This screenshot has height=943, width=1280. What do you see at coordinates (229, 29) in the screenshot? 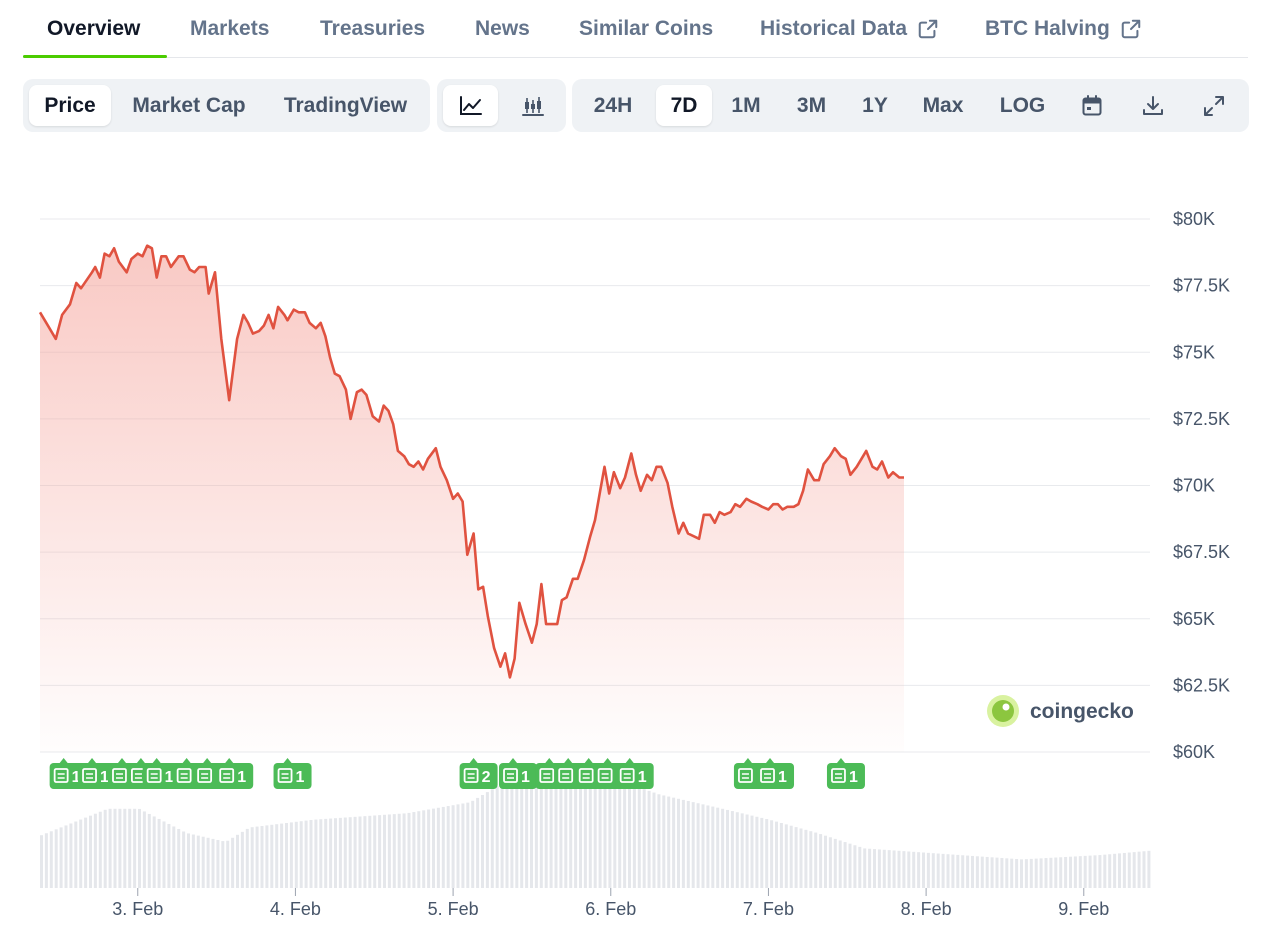
I see `tab-markets: Markets` at bounding box center [229, 29].